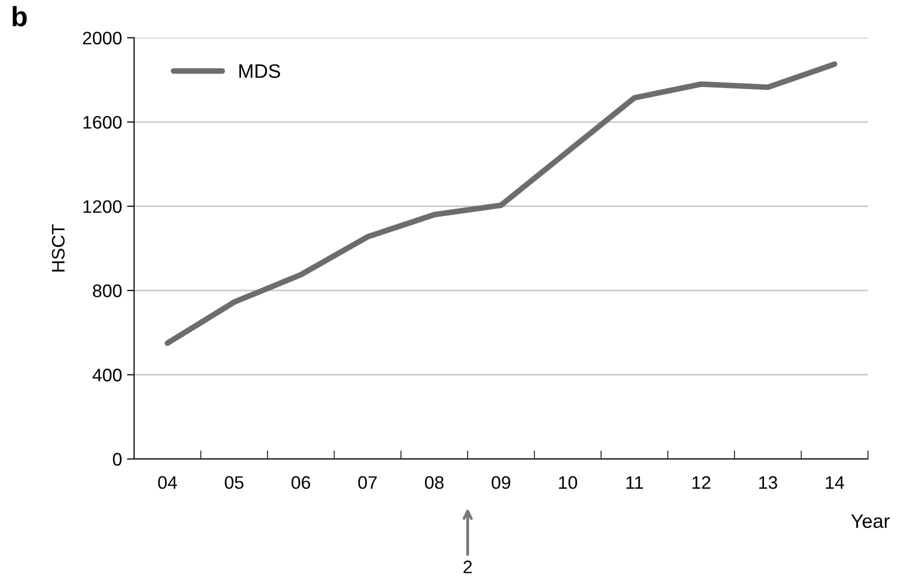  I want to click on y-tick-label: 2000, so click(102, 38).